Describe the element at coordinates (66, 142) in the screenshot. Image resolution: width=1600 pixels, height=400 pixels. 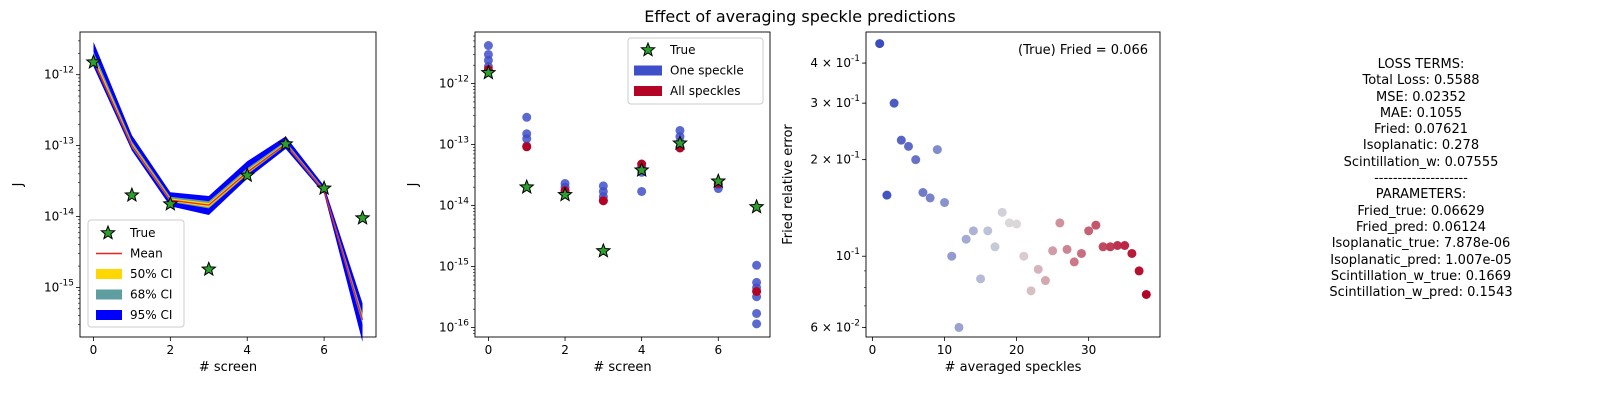
I see `p0-ytick-label-2-exp: -13` at that location.